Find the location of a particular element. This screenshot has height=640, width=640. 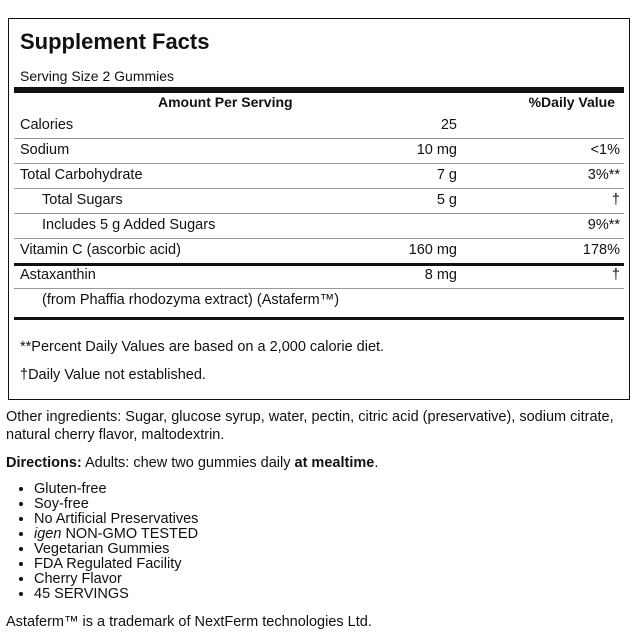

row-name: Total Sugars is located at coordinates (82, 200).